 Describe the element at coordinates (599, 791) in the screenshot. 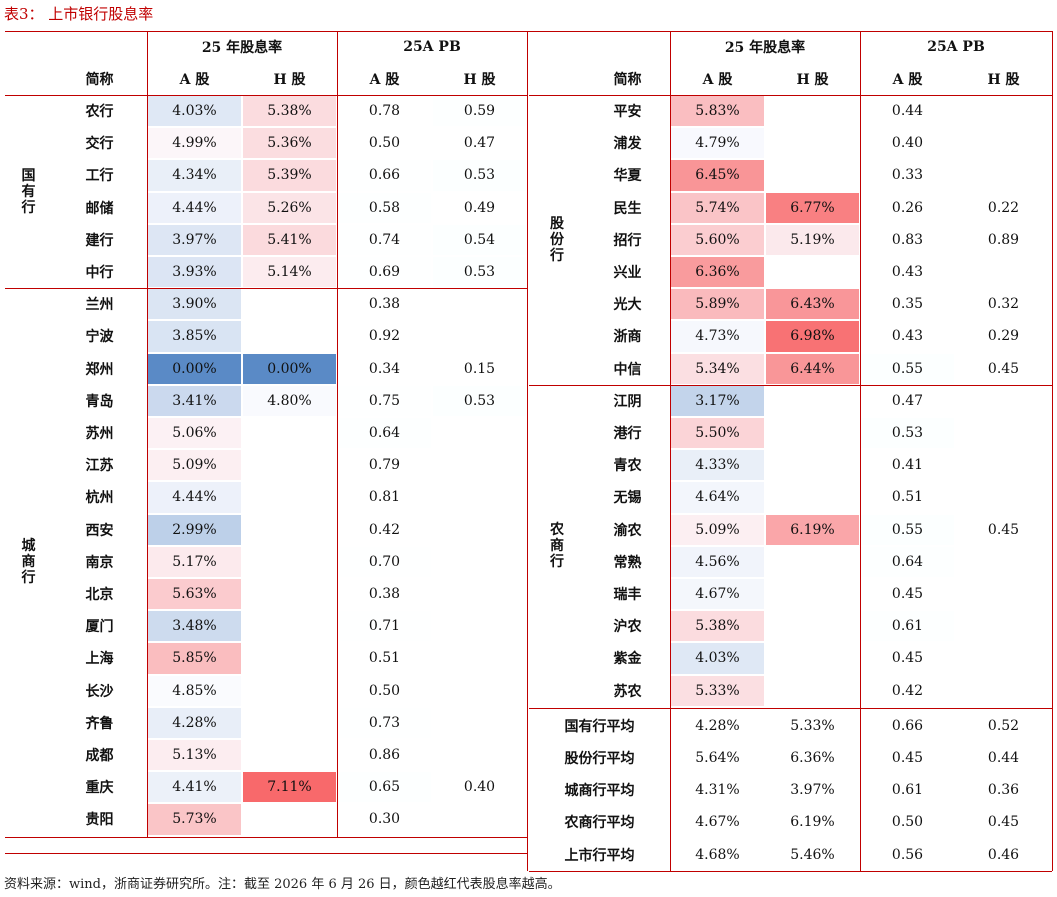

I see `average-name-text: 城商行平均` at that location.